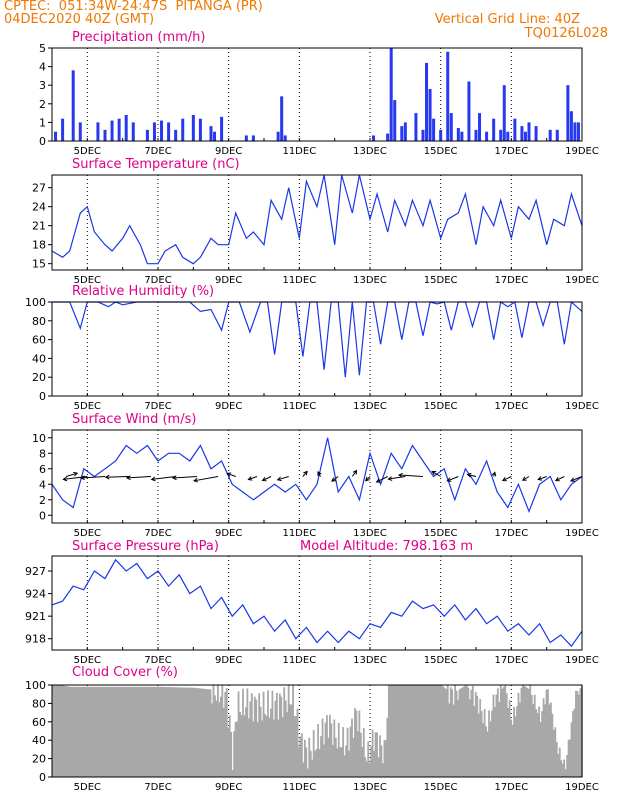  What do you see at coordinates (35, 571) in the screenshot?
I see `y-tick-label: 927` at bounding box center [35, 571].